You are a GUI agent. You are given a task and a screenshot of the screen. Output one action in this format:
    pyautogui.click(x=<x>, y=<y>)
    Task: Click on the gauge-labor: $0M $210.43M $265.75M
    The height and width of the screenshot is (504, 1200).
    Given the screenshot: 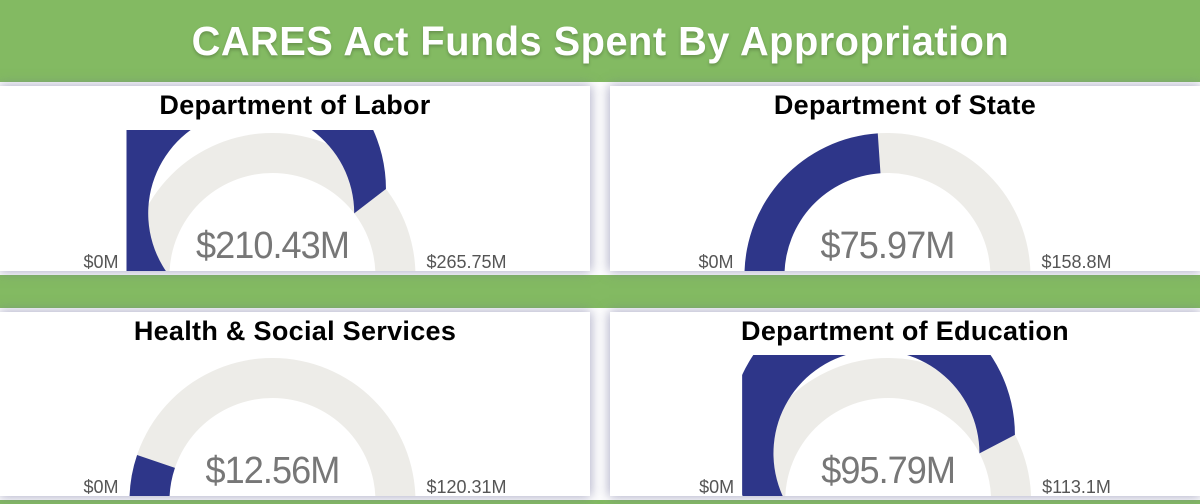 What is the action you would take?
    pyautogui.click(x=295, y=200)
    